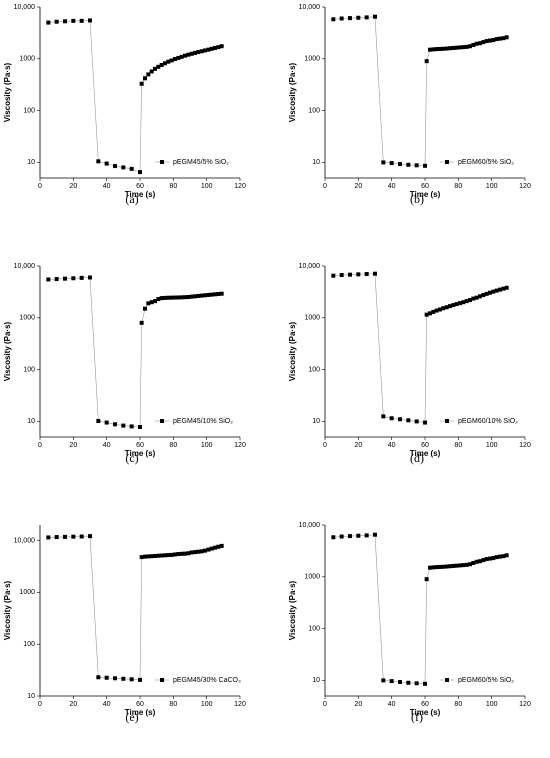 This screenshot has width=550, height=758. Describe the element at coordinates (131, 199) in the screenshot. I see `caption: (a)` at that location.